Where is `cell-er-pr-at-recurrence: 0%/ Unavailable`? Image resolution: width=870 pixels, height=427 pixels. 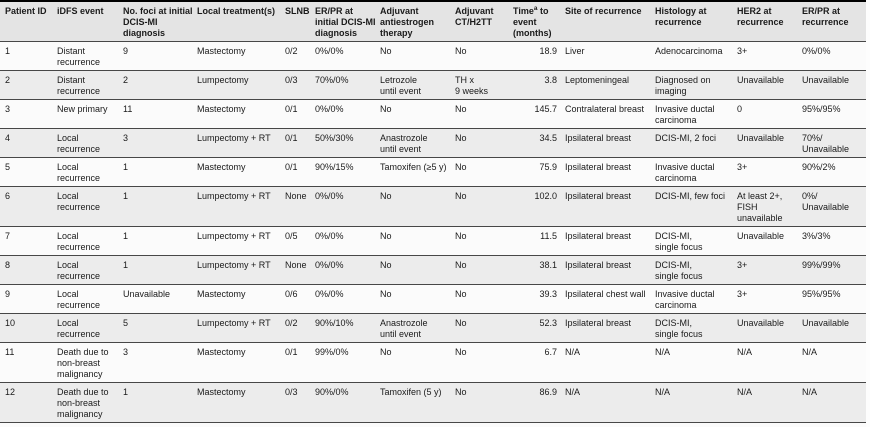 cell-er-pr-at-recurrence: 0%/ Unavailable is located at coordinates (834, 206).